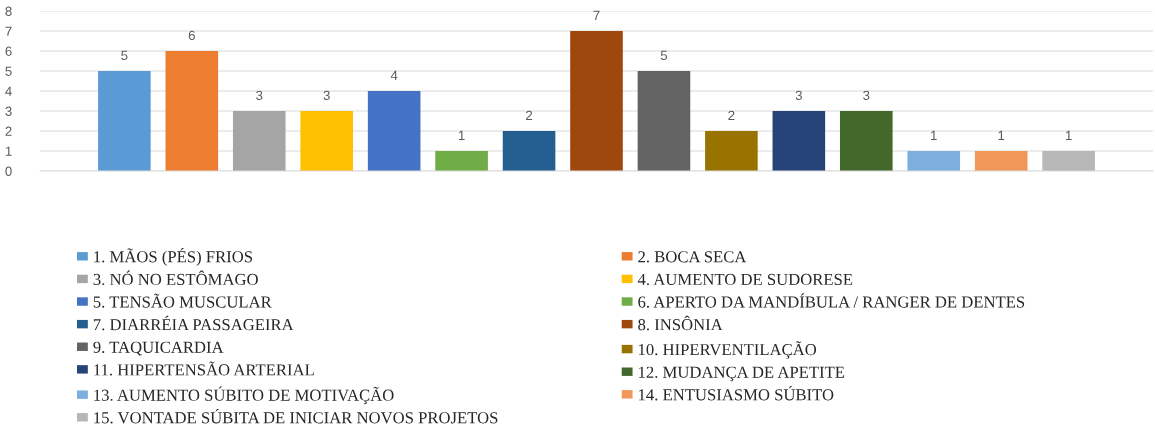 The image size is (1155, 425). Describe the element at coordinates (8, 71) in the screenshot. I see `y-tick-label: 5` at that location.